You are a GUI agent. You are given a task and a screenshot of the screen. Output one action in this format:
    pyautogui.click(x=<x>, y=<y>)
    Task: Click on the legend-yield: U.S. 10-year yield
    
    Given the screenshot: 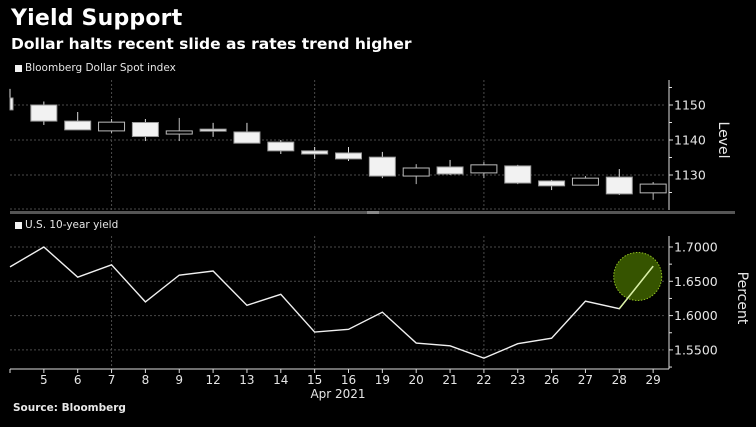 What is the action you would take?
    pyautogui.click(x=66, y=225)
    